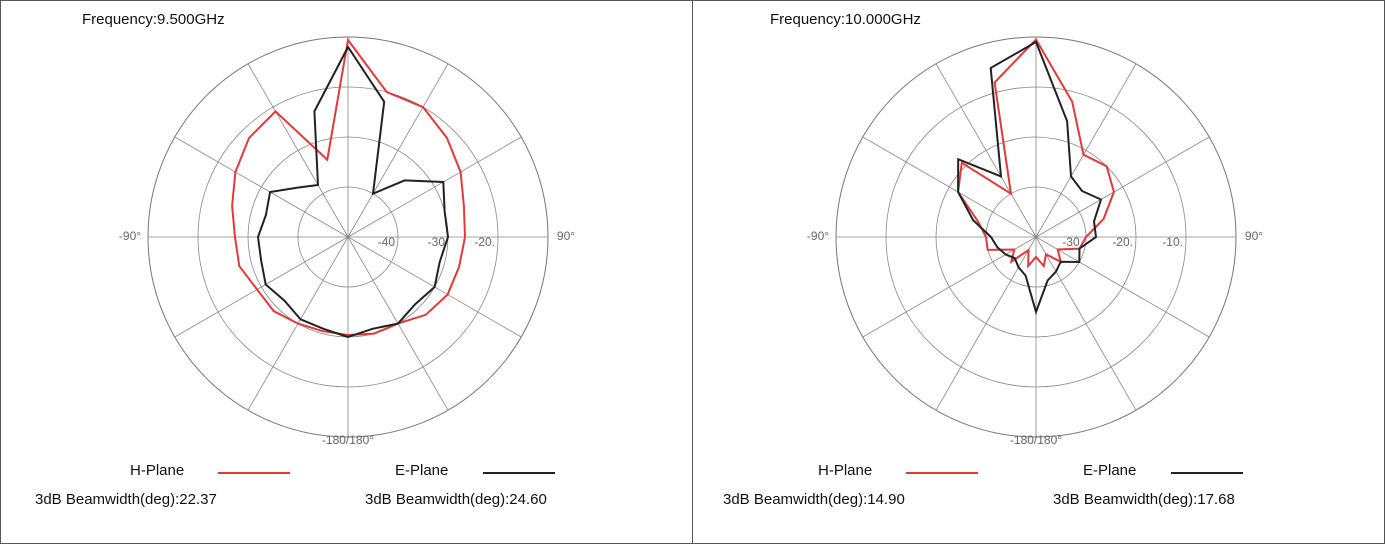 This screenshot has width=1386, height=544. What do you see at coordinates (1144, 499) in the screenshot?
I see `beamwidth-label: 3dB Beamwidth(deg):17.68` at bounding box center [1144, 499].